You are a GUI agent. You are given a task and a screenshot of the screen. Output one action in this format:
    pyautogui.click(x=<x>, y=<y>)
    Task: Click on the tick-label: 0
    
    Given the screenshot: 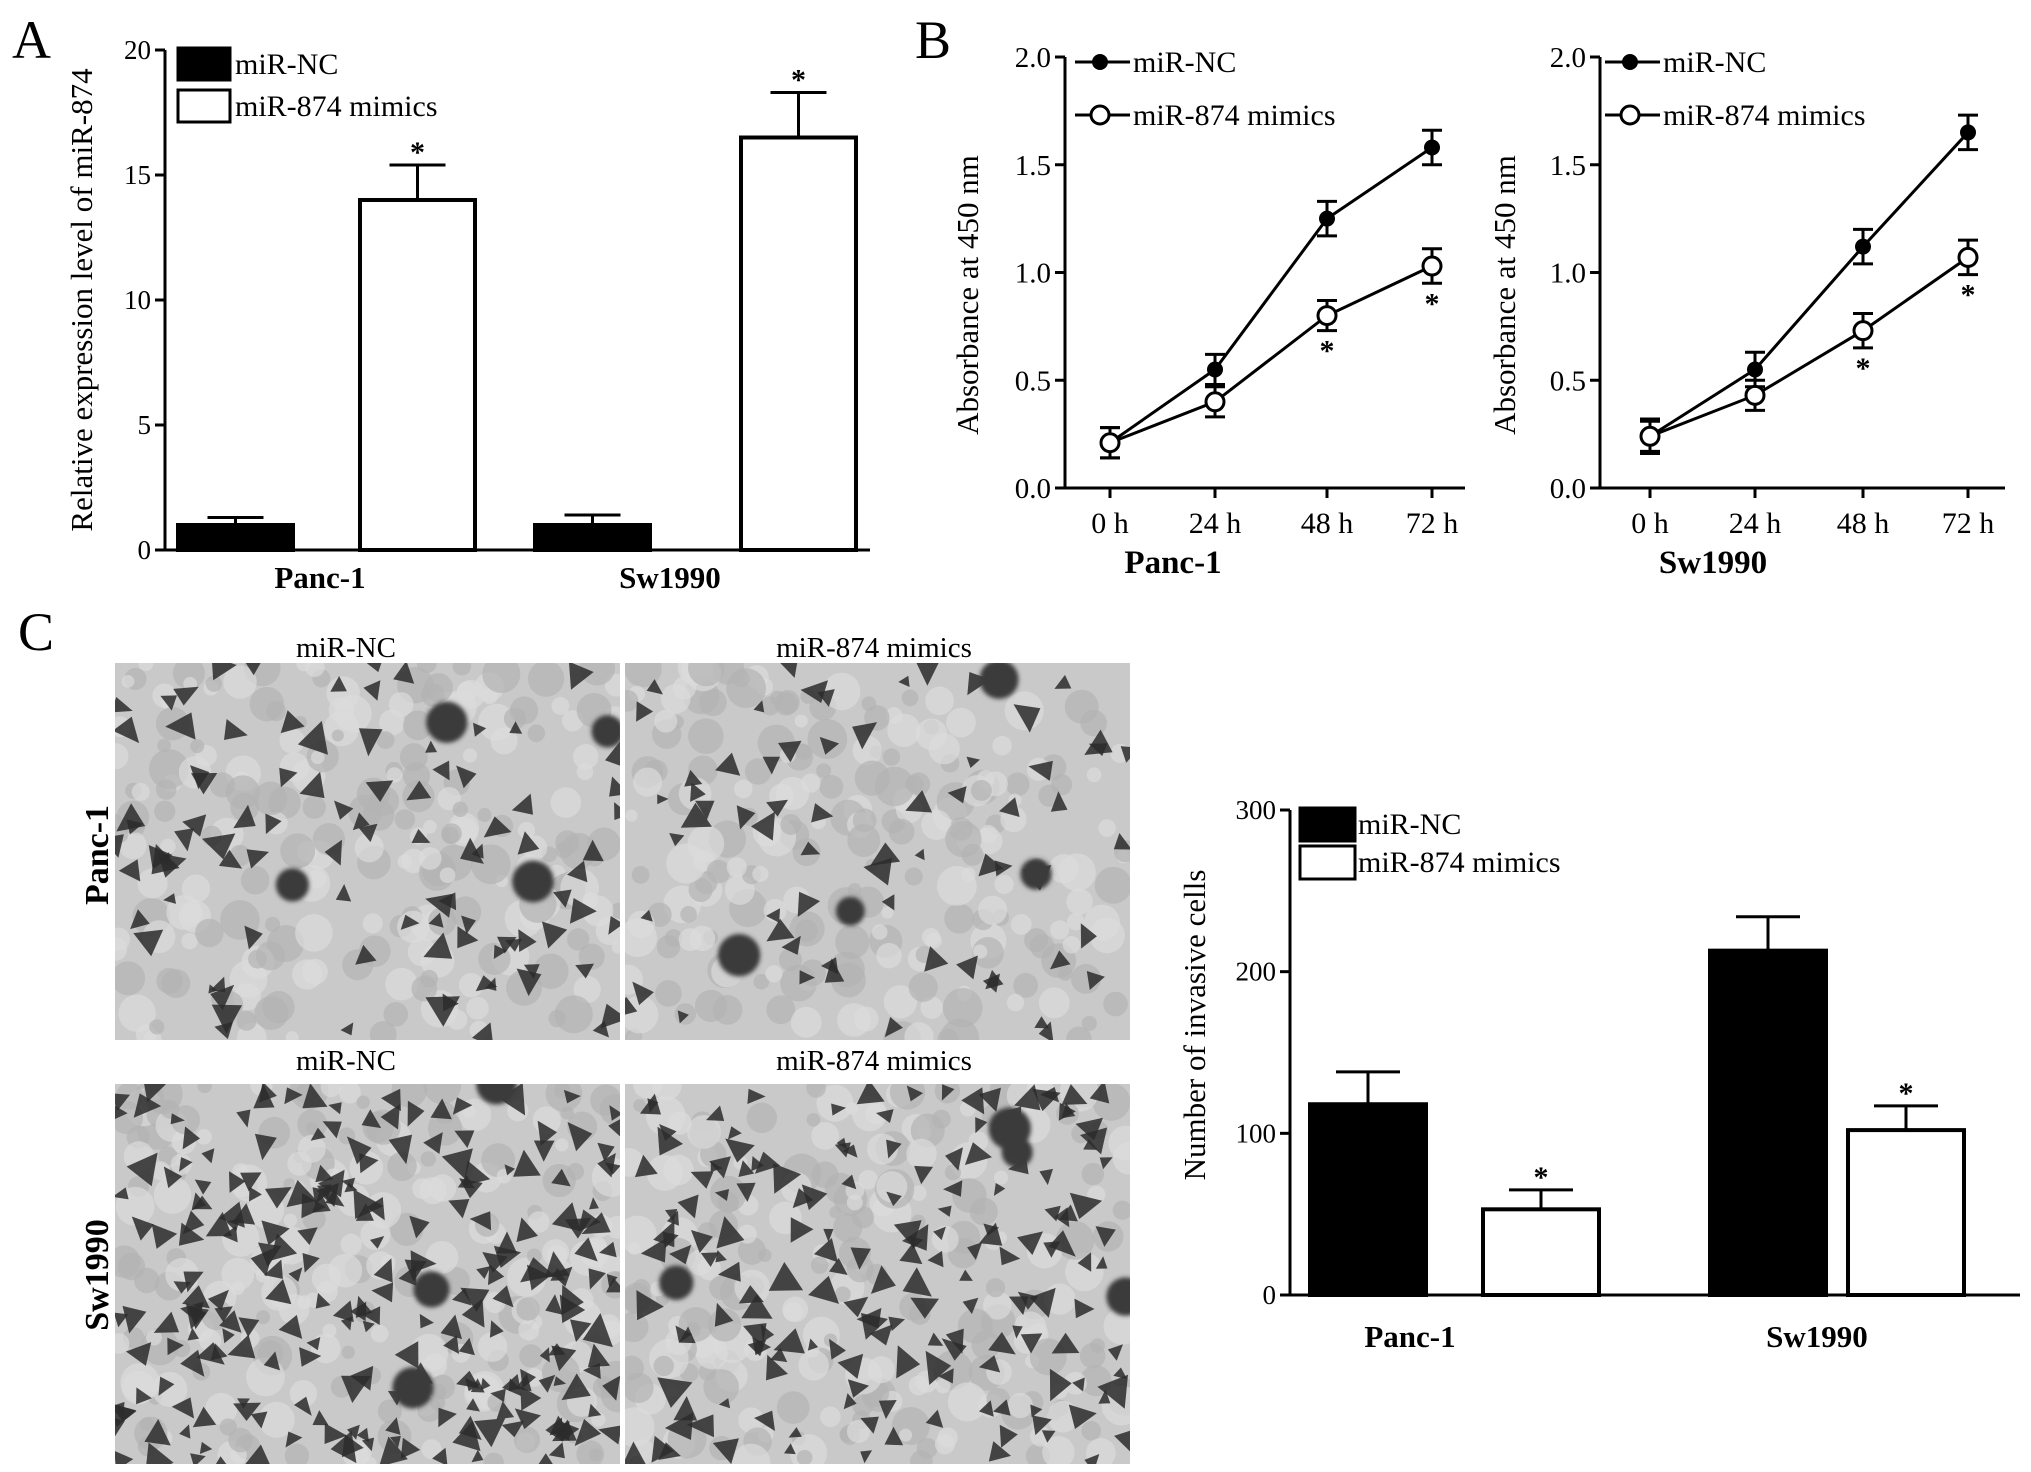 What is the action you would take?
    pyautogui.click(x=1270, y=1295)
    